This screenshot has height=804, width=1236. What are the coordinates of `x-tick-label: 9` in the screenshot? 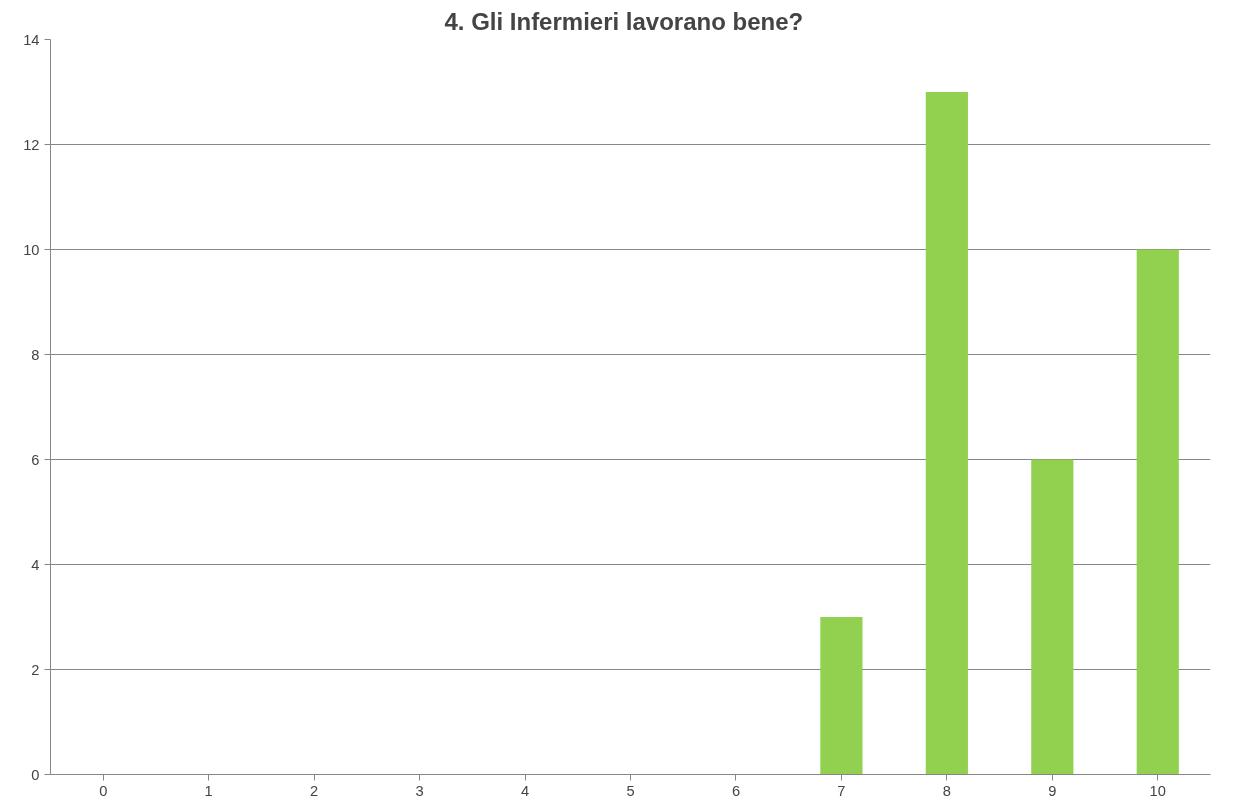 It's located at (1052, 790).